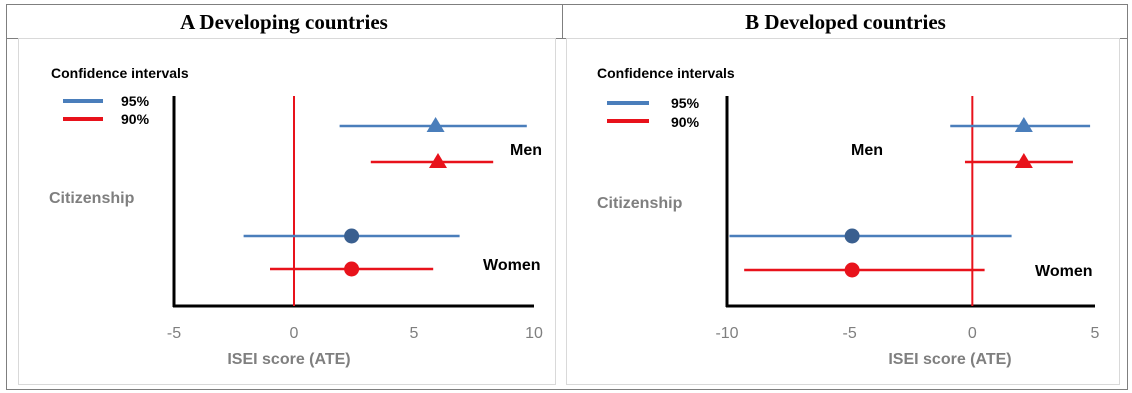 The width and height of the screenshot is (1132, 393). I want to click on x-tick-label: -10, so click(726, 333).